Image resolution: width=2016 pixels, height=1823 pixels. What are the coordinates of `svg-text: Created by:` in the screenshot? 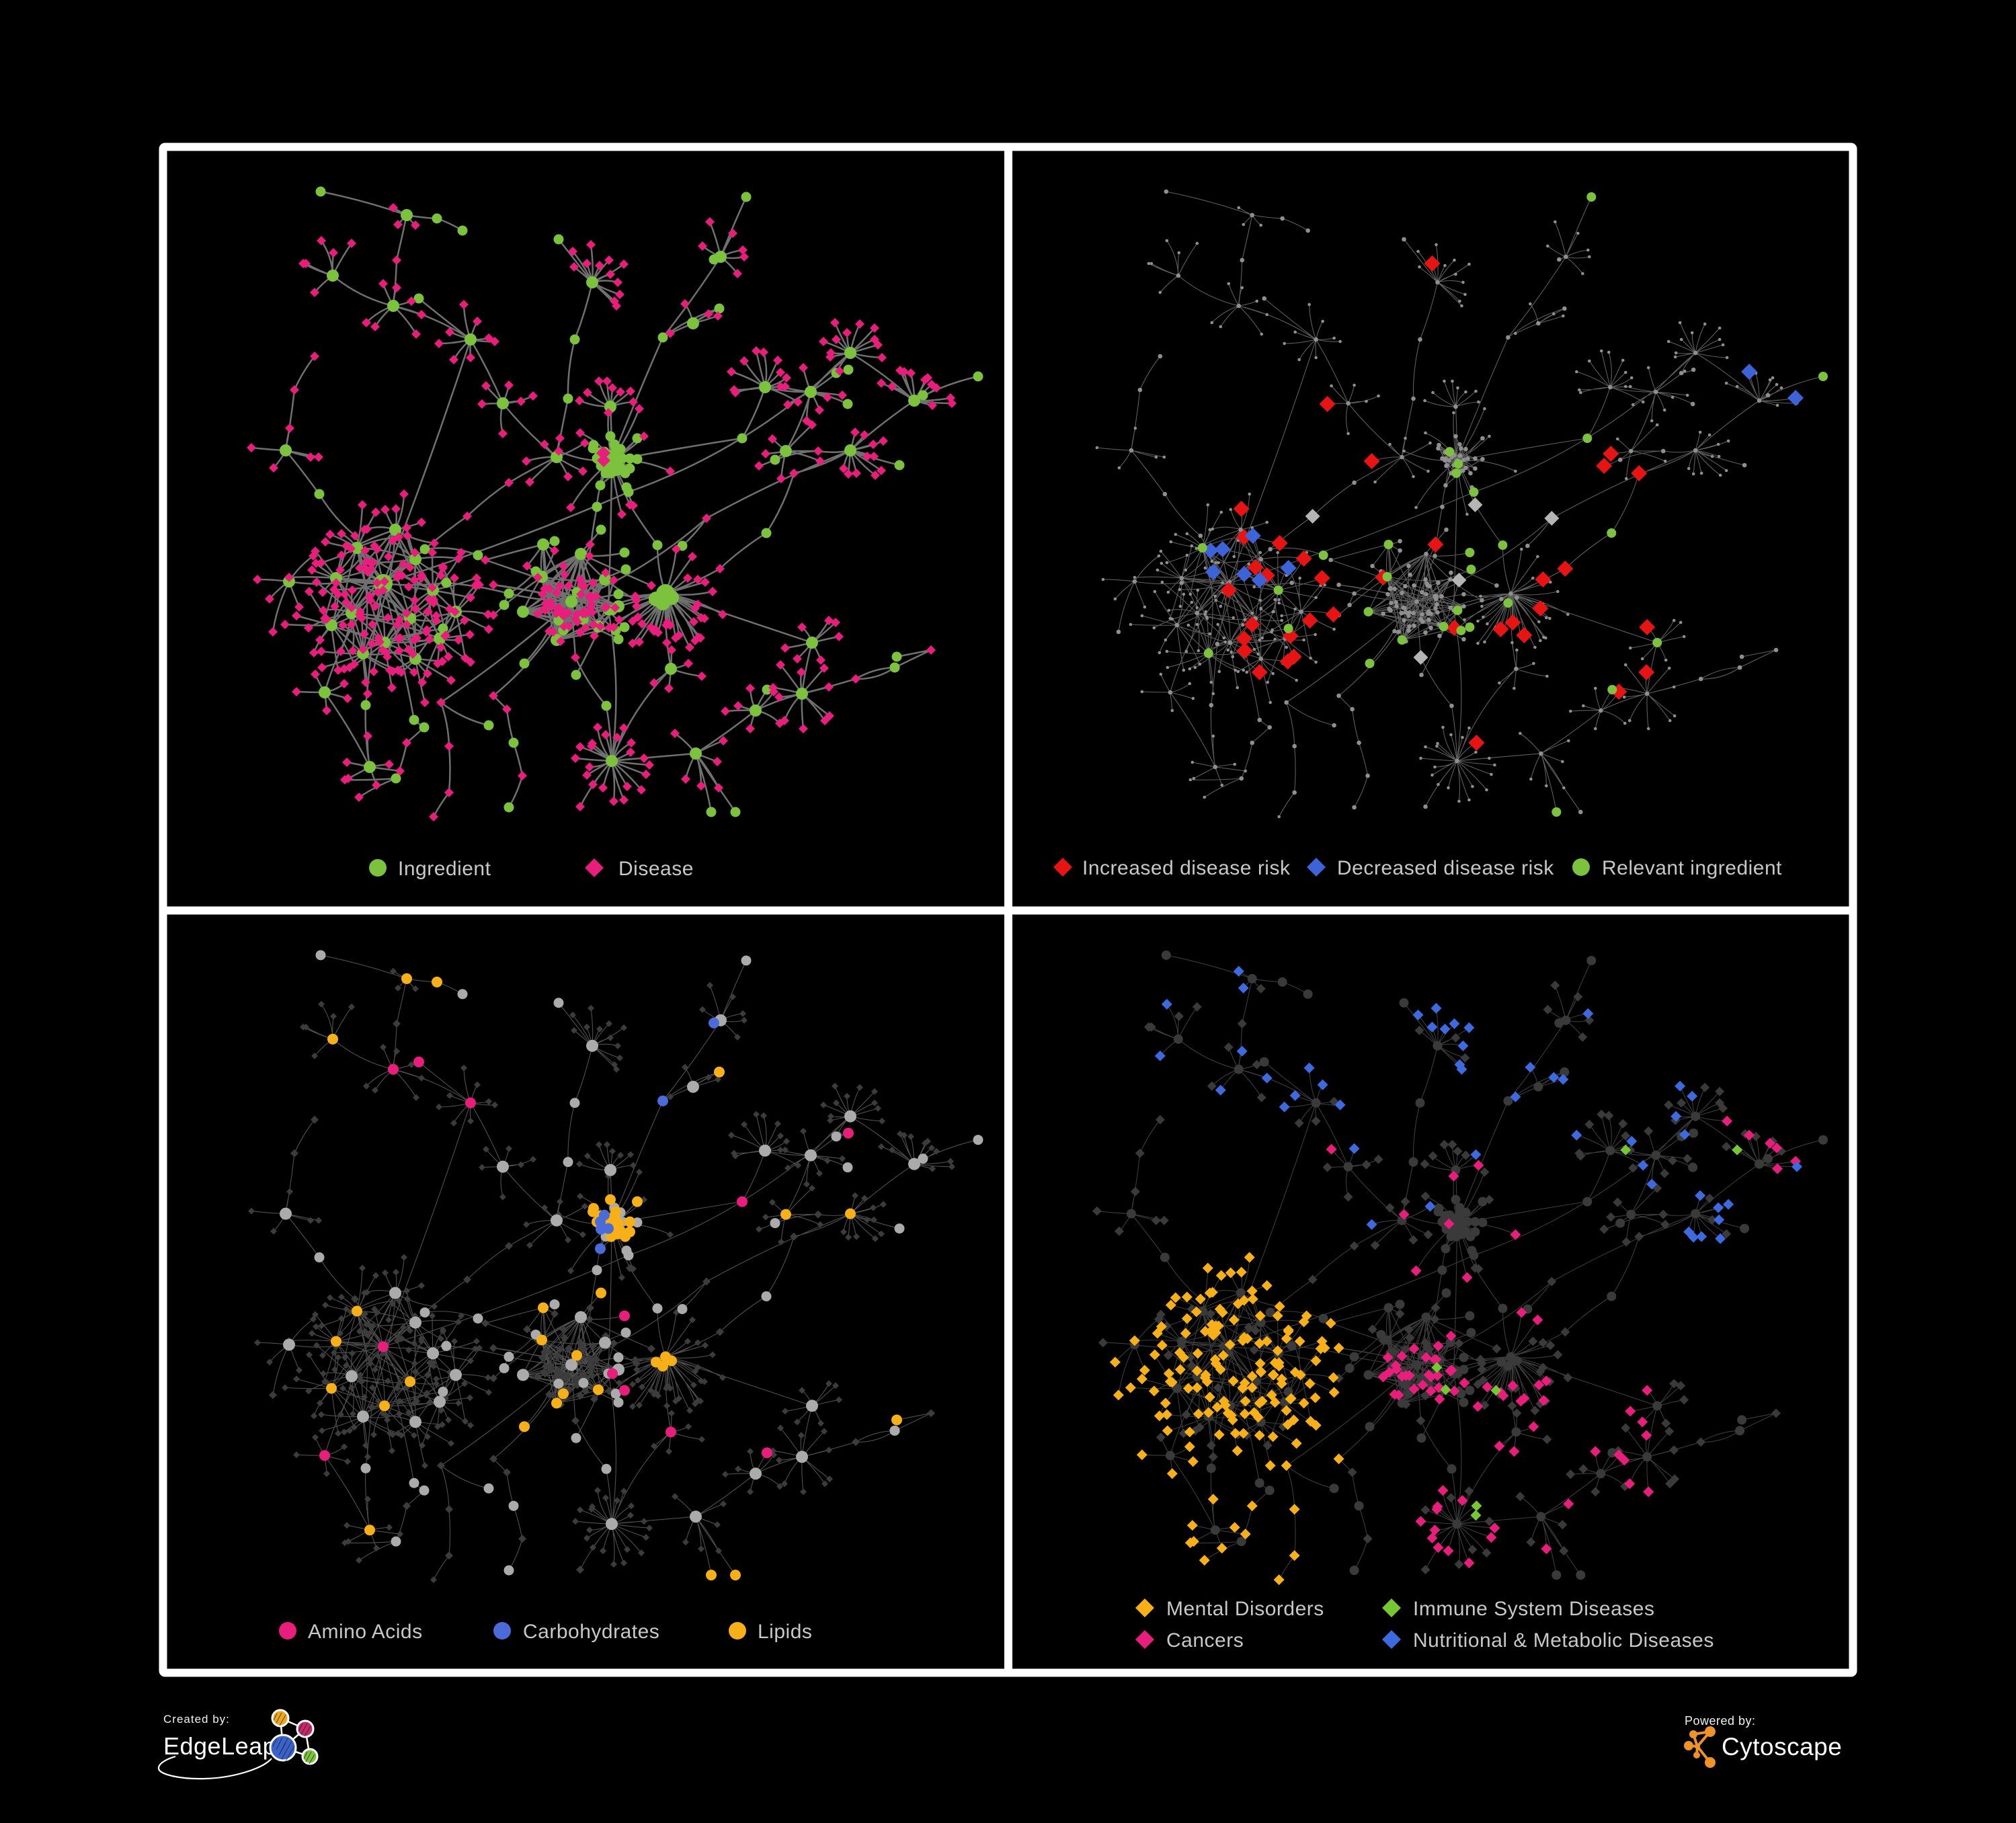 It's located at (196, 1719).